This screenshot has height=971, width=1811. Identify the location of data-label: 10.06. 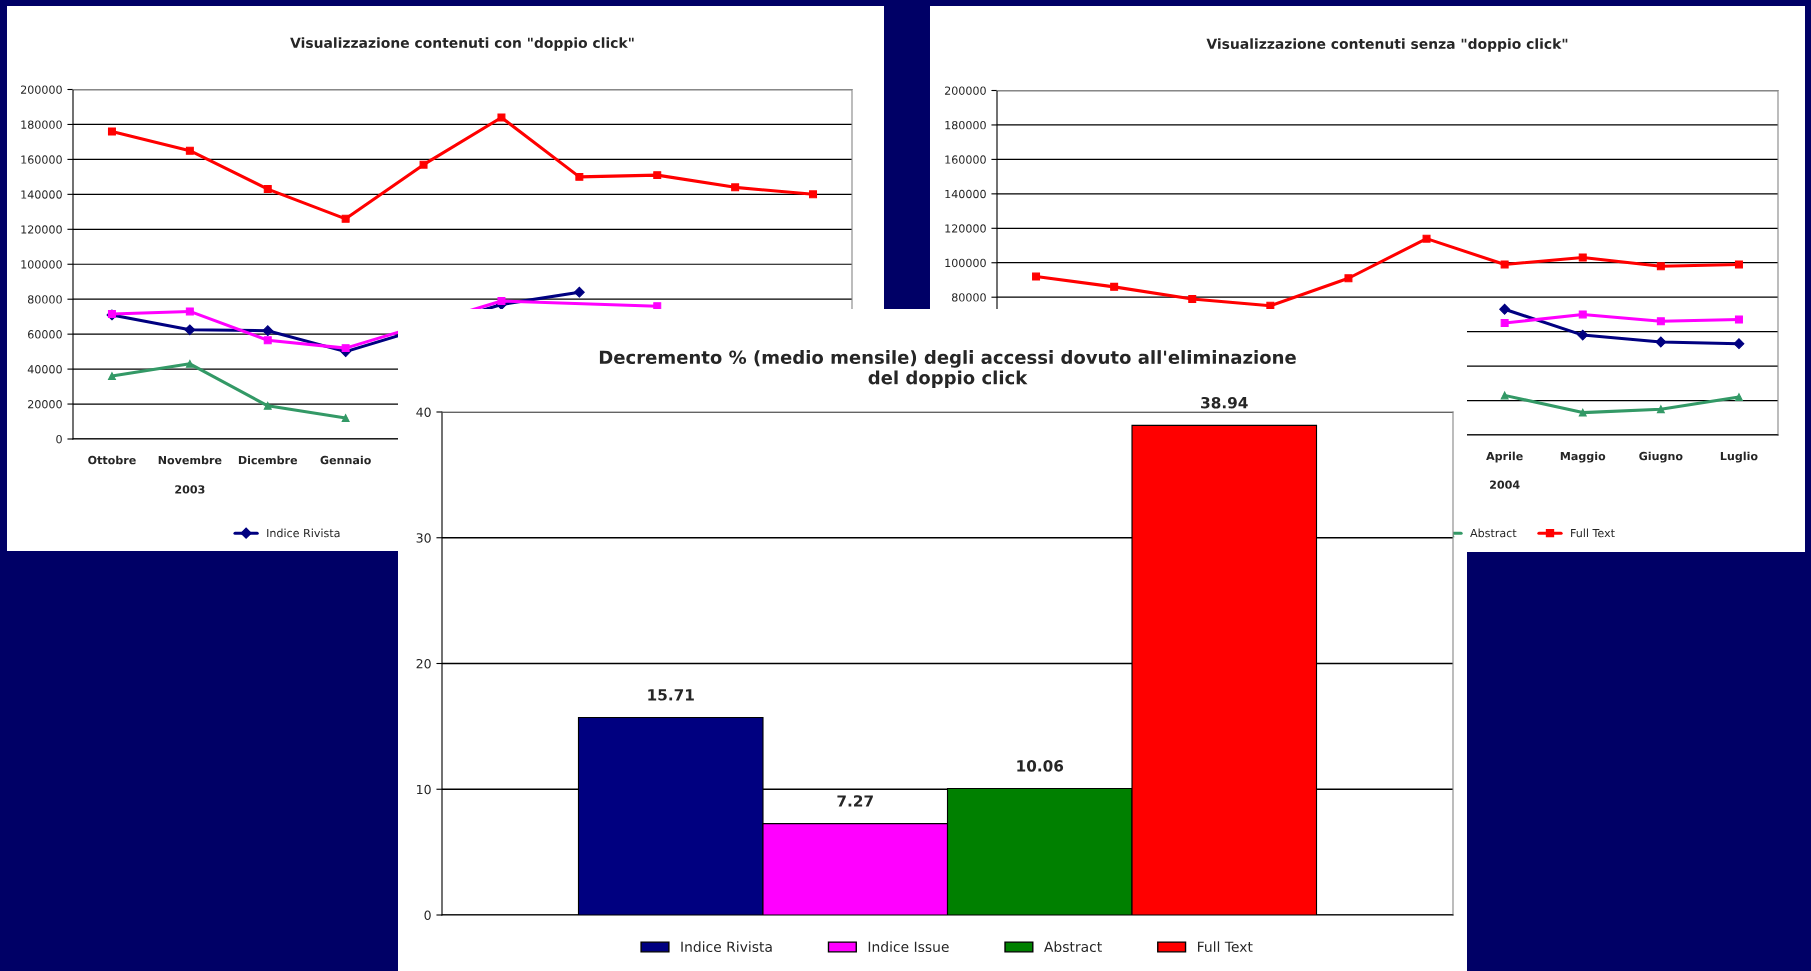
(1040, 766).